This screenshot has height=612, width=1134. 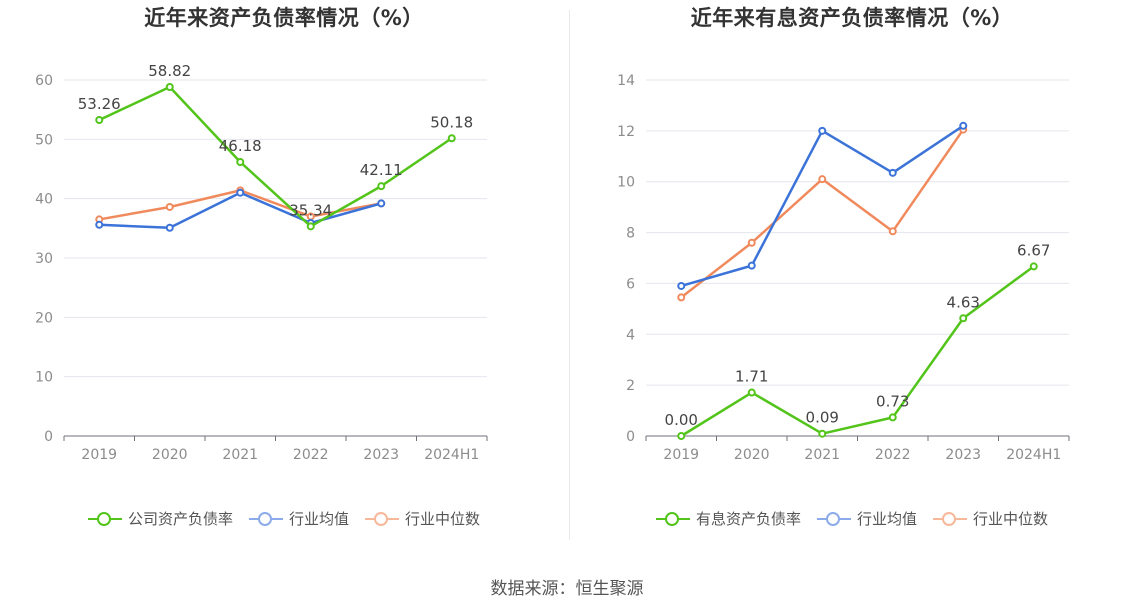 What do you see at coordinates (310, 210) in the screenshot?
I see `data-label: 35.34` at bounding box center [310, 210].